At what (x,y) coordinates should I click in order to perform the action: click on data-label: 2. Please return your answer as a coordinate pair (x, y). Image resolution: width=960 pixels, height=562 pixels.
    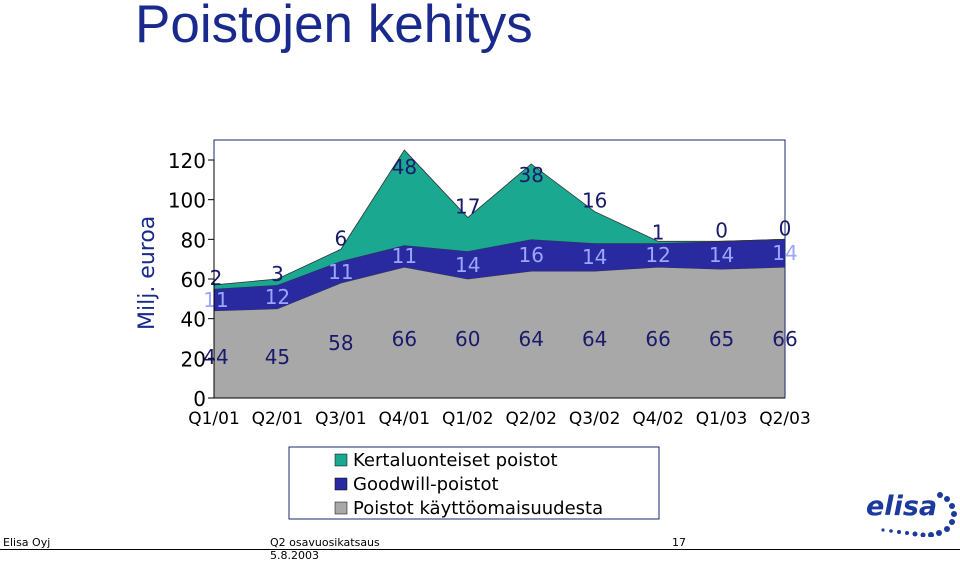
    Looking at the image, I should click on (216, 278).